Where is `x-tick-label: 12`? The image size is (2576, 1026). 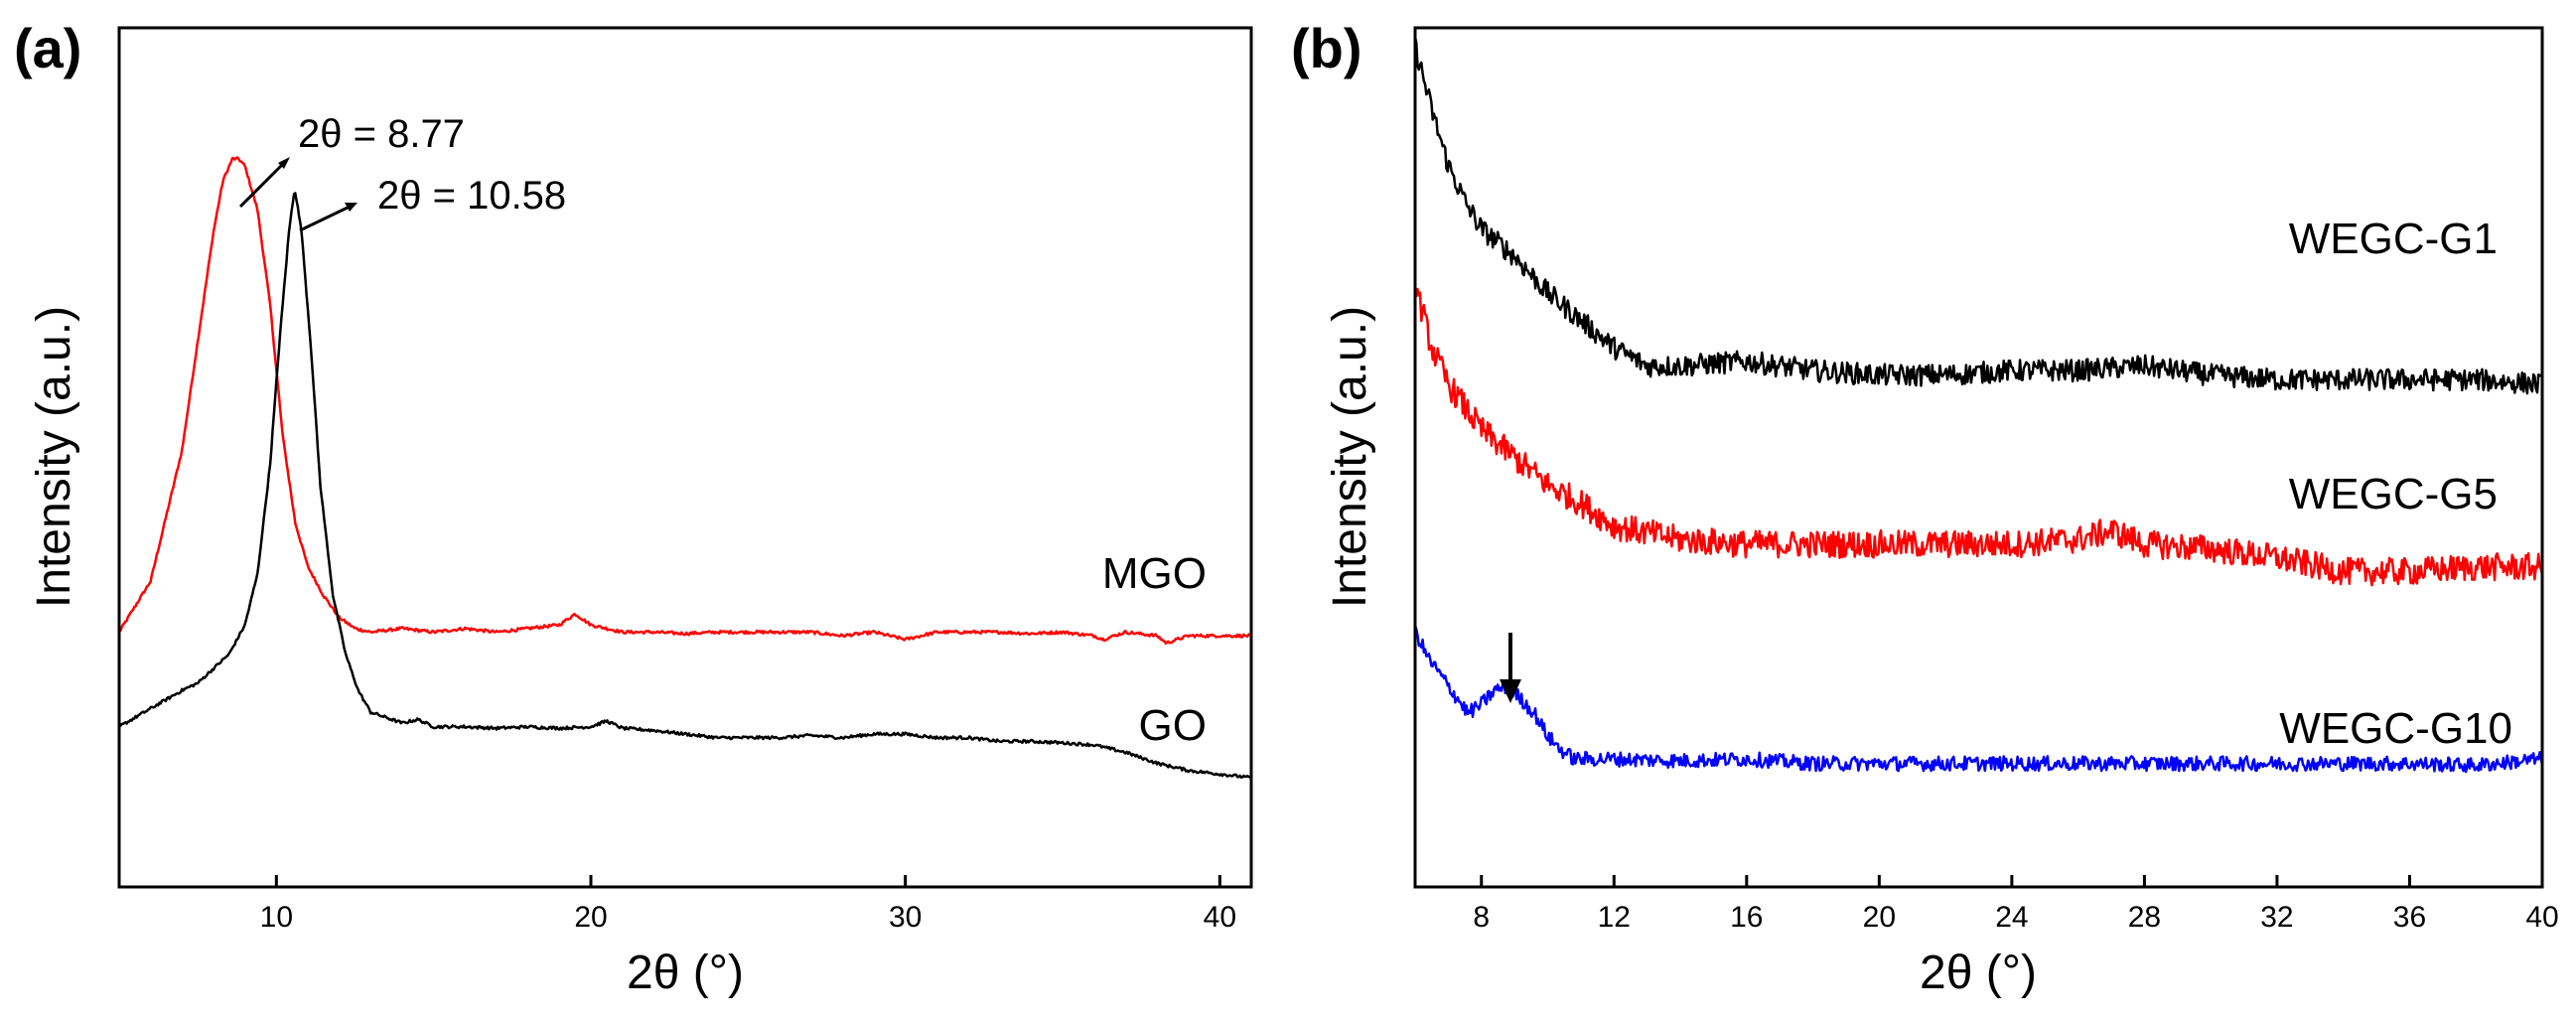 x-tick-label: 12 is located at coordinates (1615, 917).